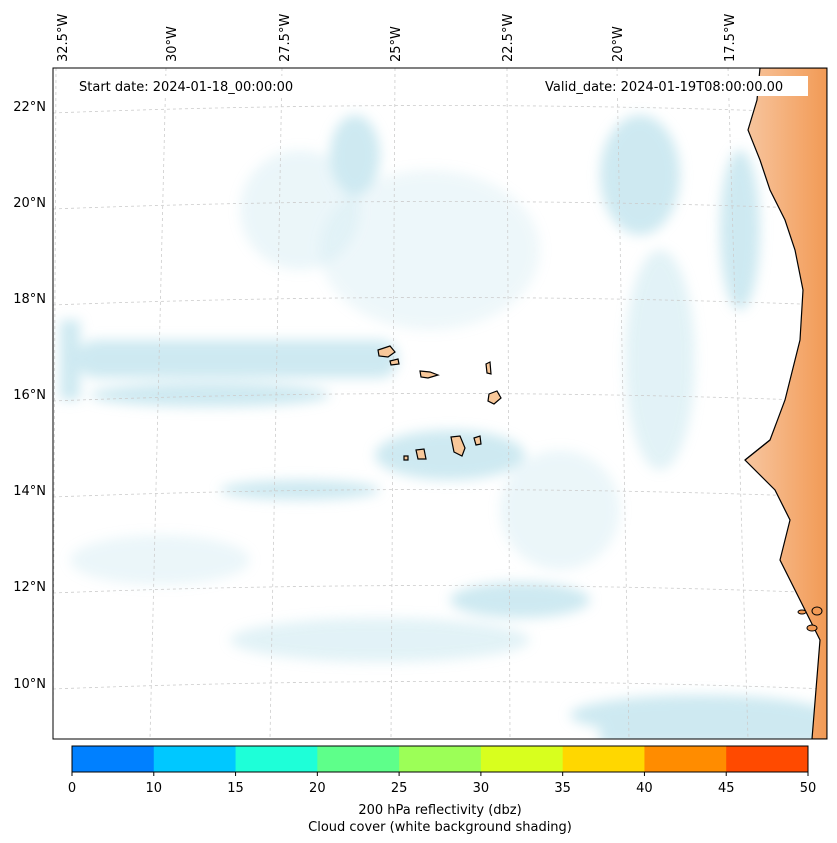 The image size is (837, 843). Describe the element at coordinates (394, 362) in the screenshot. I see `island-sao-vicente` at that location.